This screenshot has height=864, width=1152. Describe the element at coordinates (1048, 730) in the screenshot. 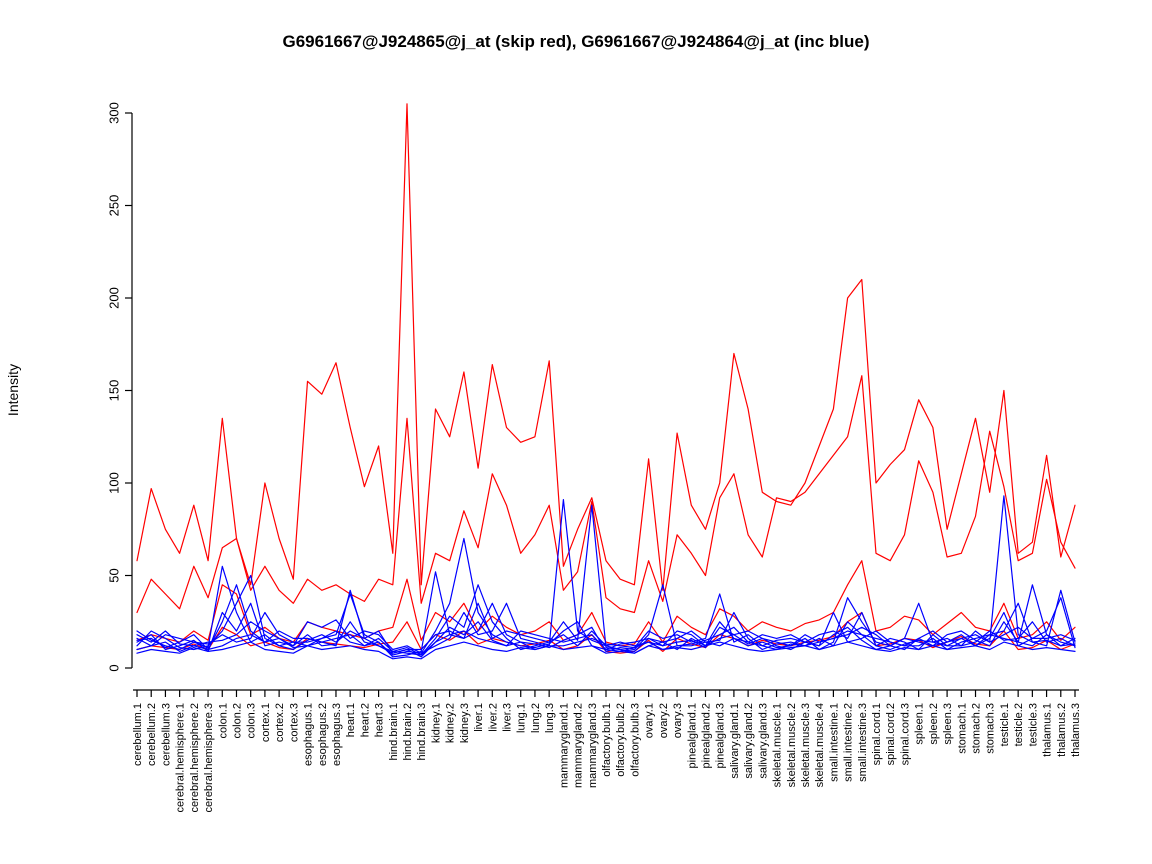

I see `x-tick-label: thalamus.1` at that location.